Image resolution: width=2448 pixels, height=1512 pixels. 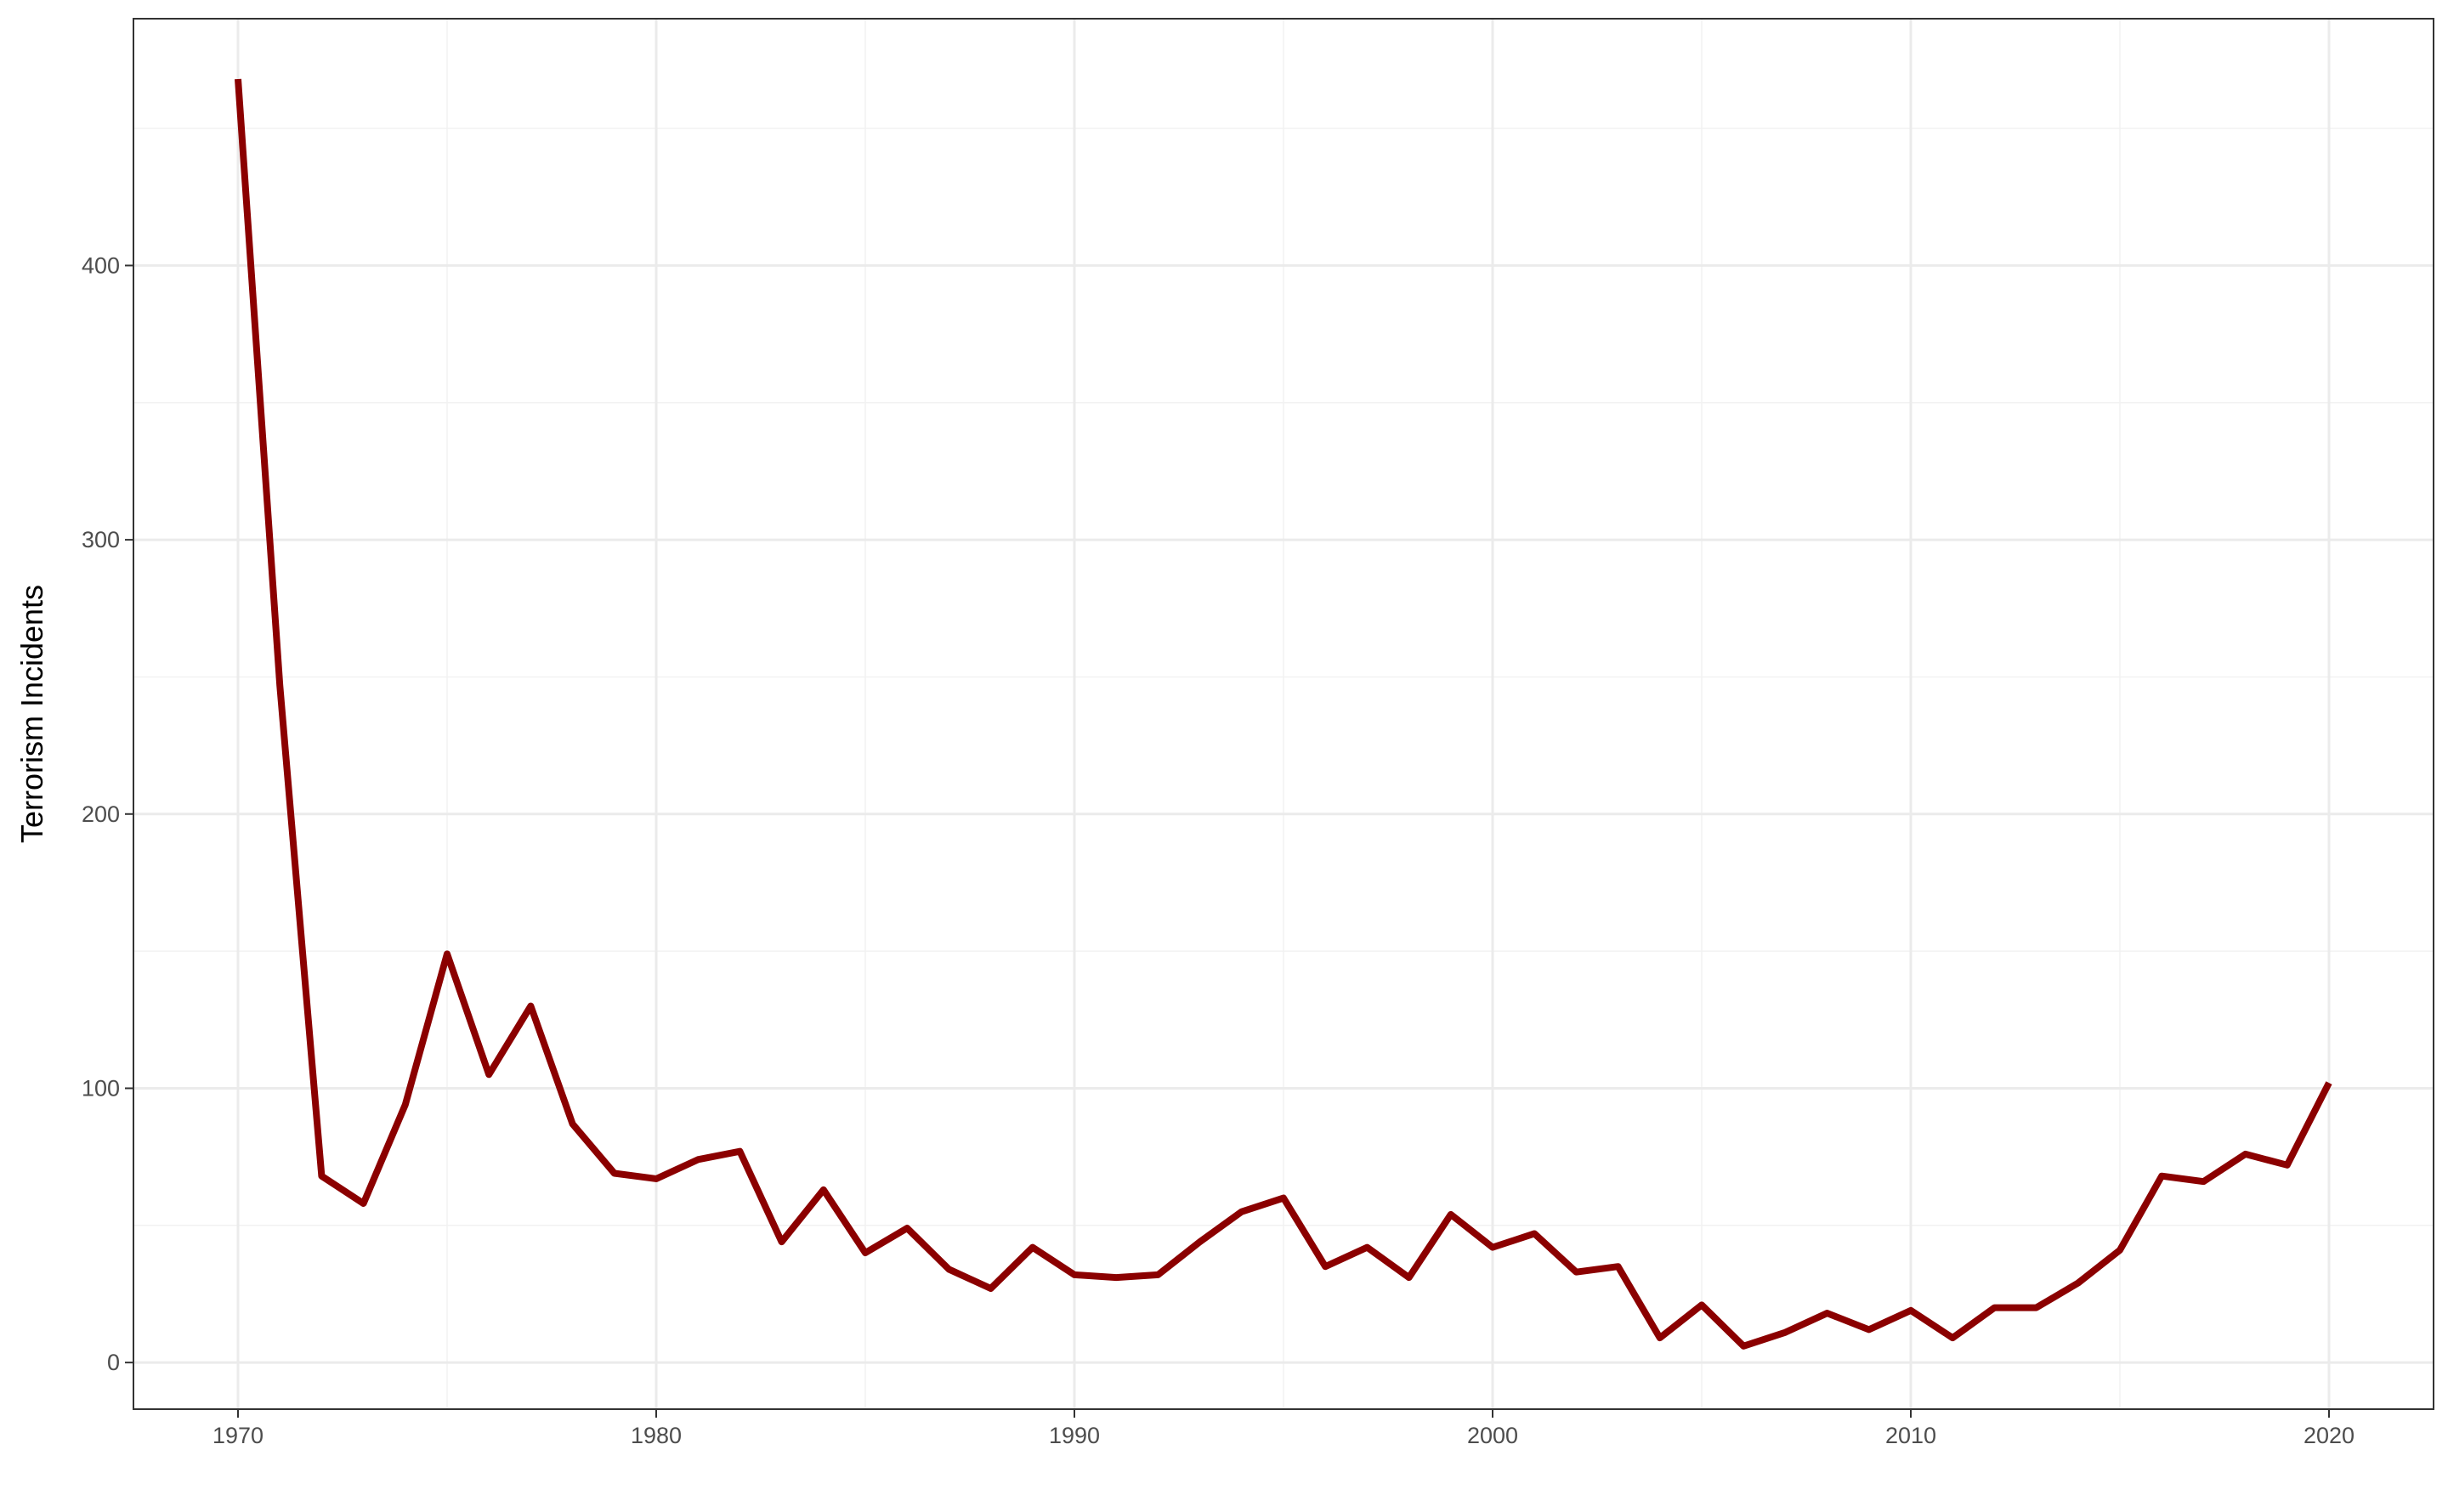 I want to click on x-tick-label: 2010, so click(x=1910, y=1435).